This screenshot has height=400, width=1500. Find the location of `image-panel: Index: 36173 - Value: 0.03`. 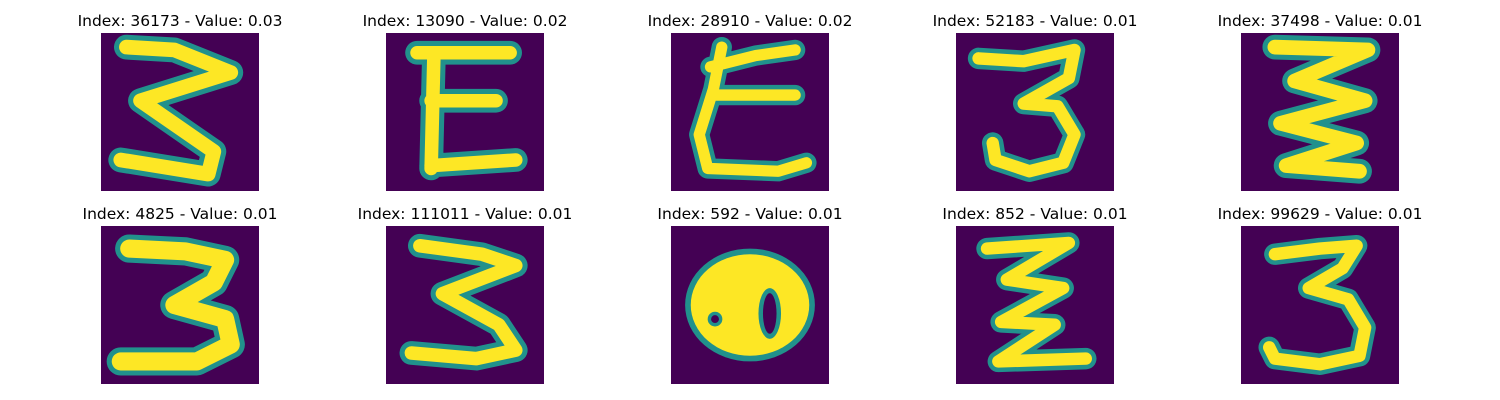

image-panel: Index: 36173 - Value: 0.03 is located at coordinates (180, 102).